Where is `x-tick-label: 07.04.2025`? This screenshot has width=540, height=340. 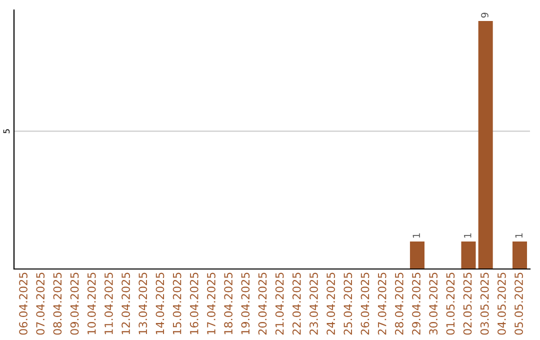
x-tick-label: 07.04.2025 is located at coordinates (40, 303).